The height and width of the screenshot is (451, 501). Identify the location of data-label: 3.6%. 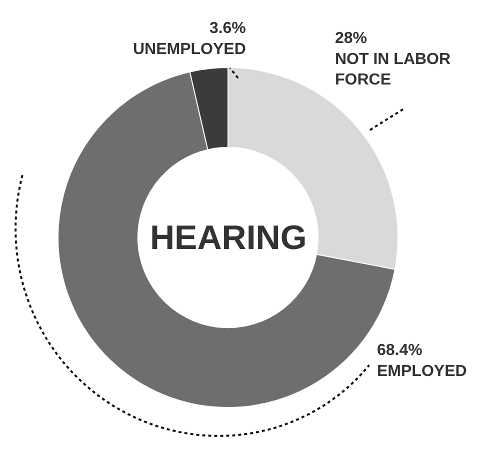
(227, 28).